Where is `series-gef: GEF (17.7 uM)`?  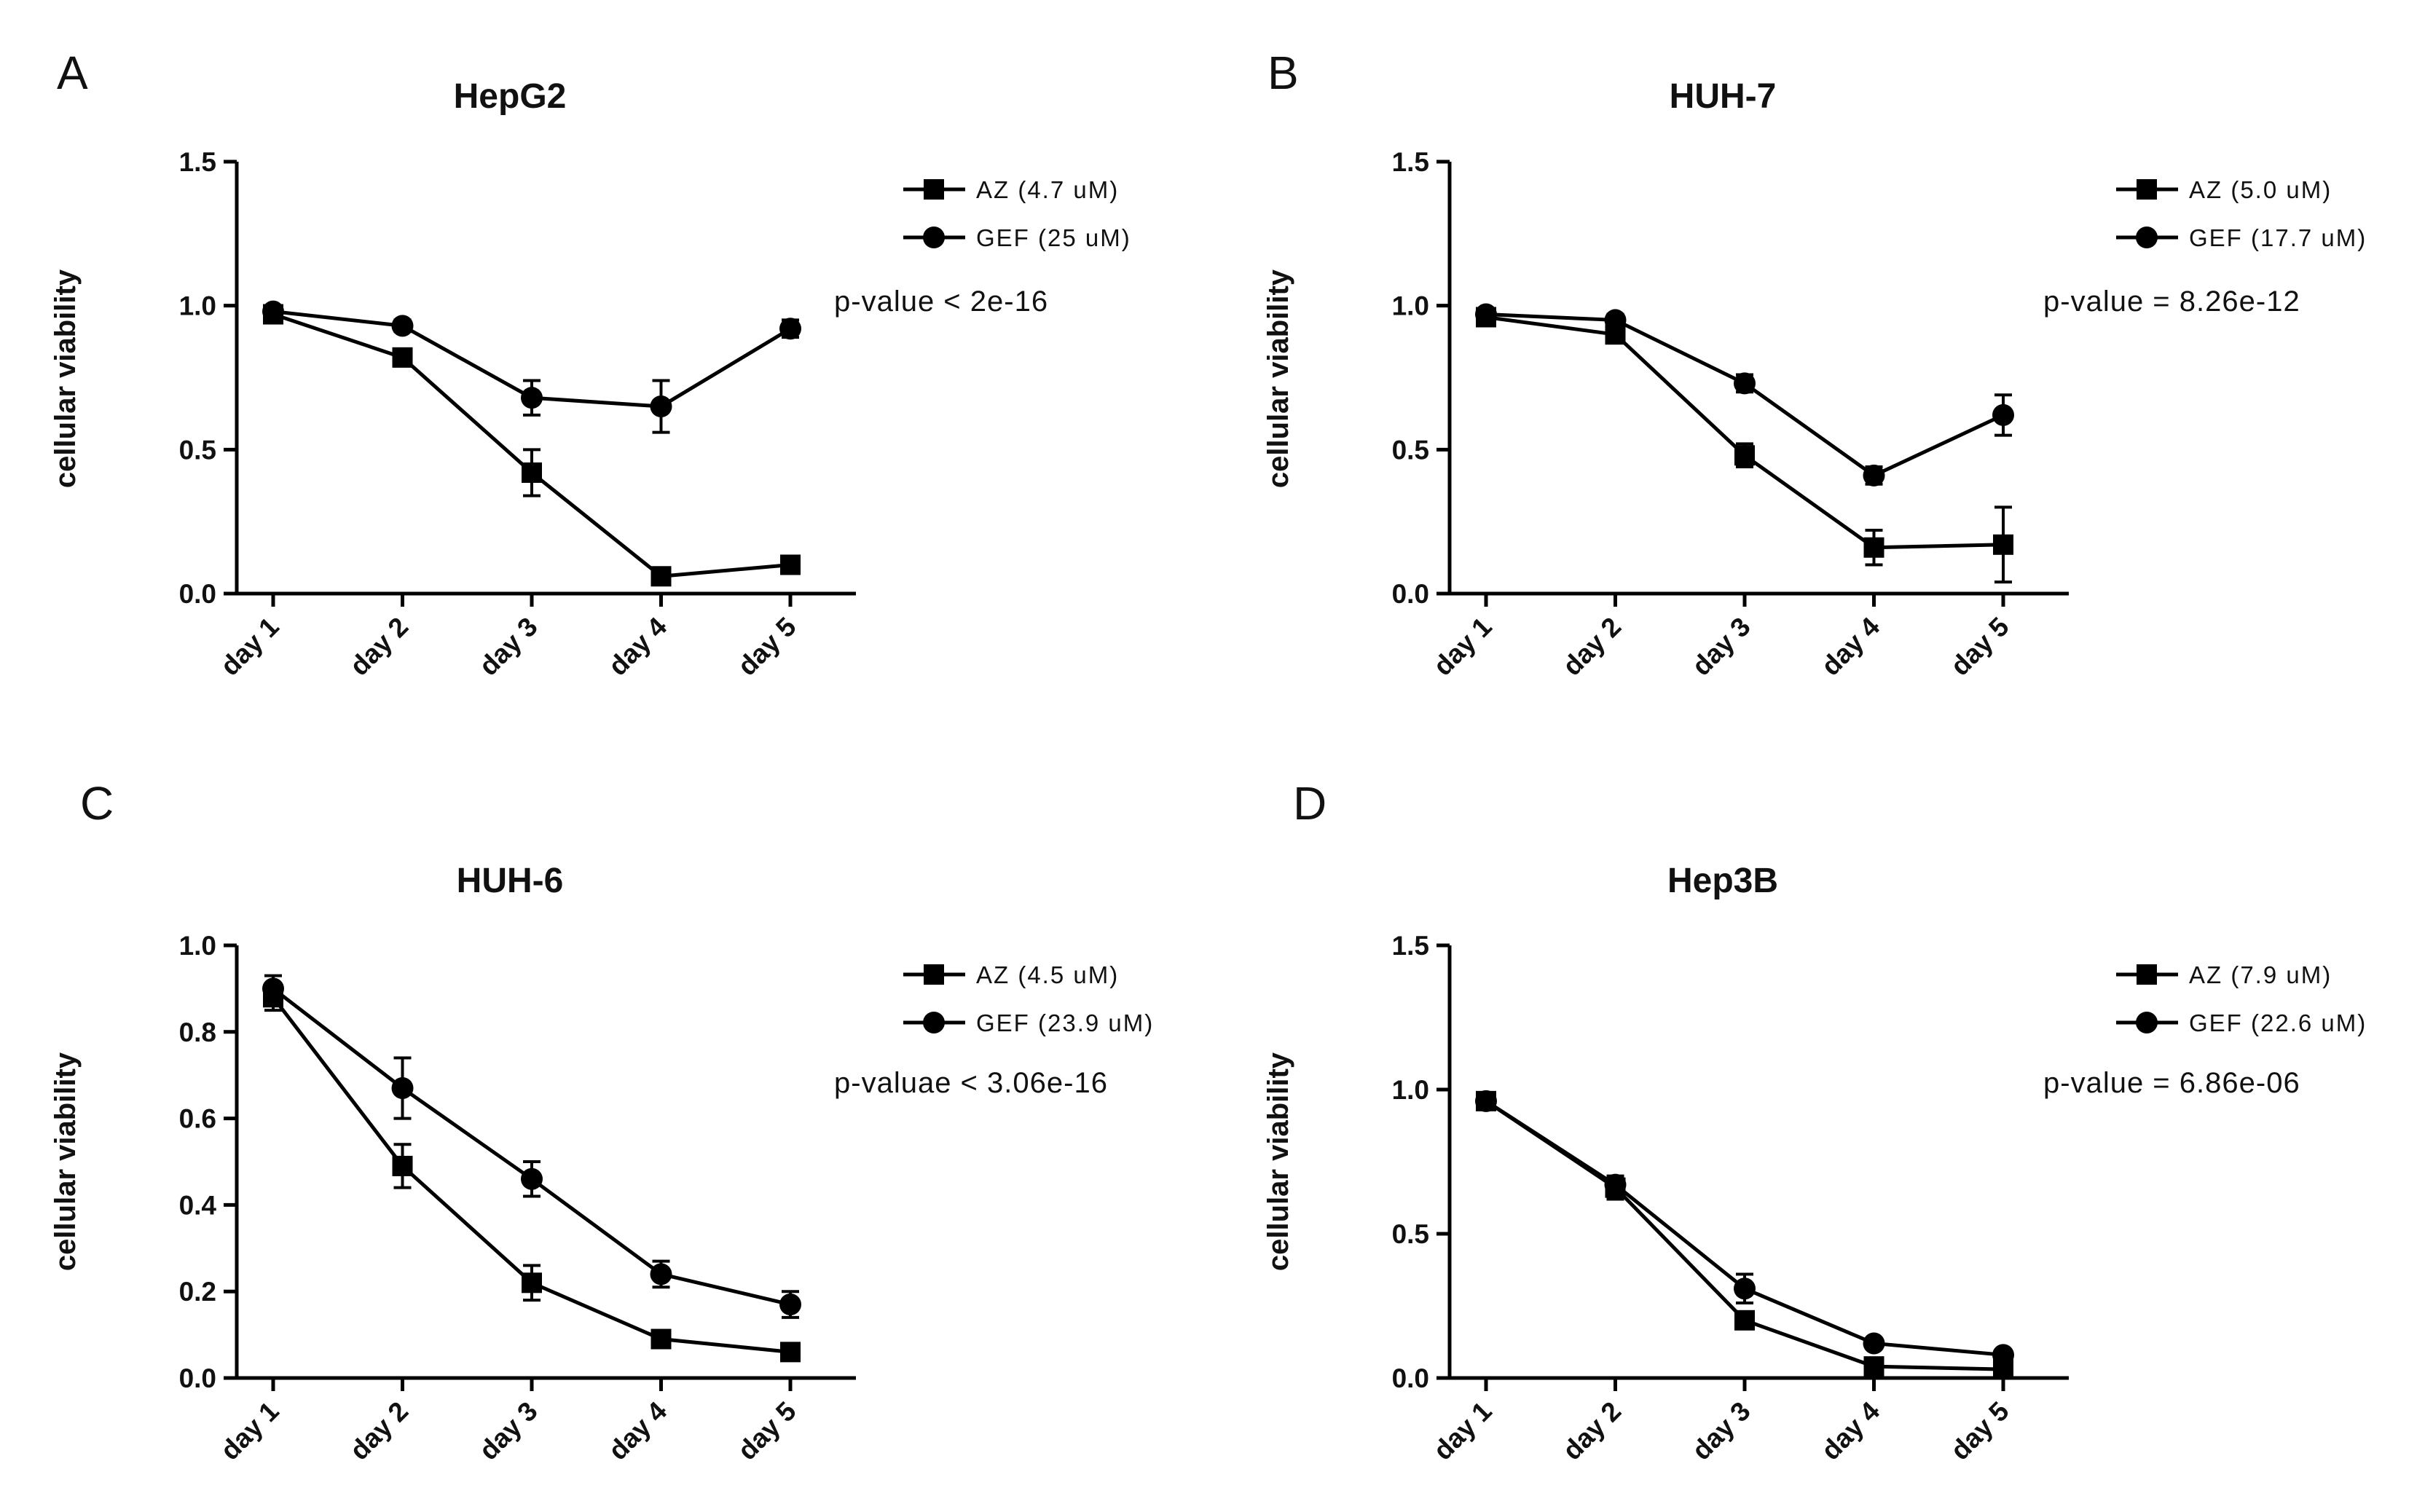 series-gef: GEF (17.7 uM) is located at coordinates (1921, 355).